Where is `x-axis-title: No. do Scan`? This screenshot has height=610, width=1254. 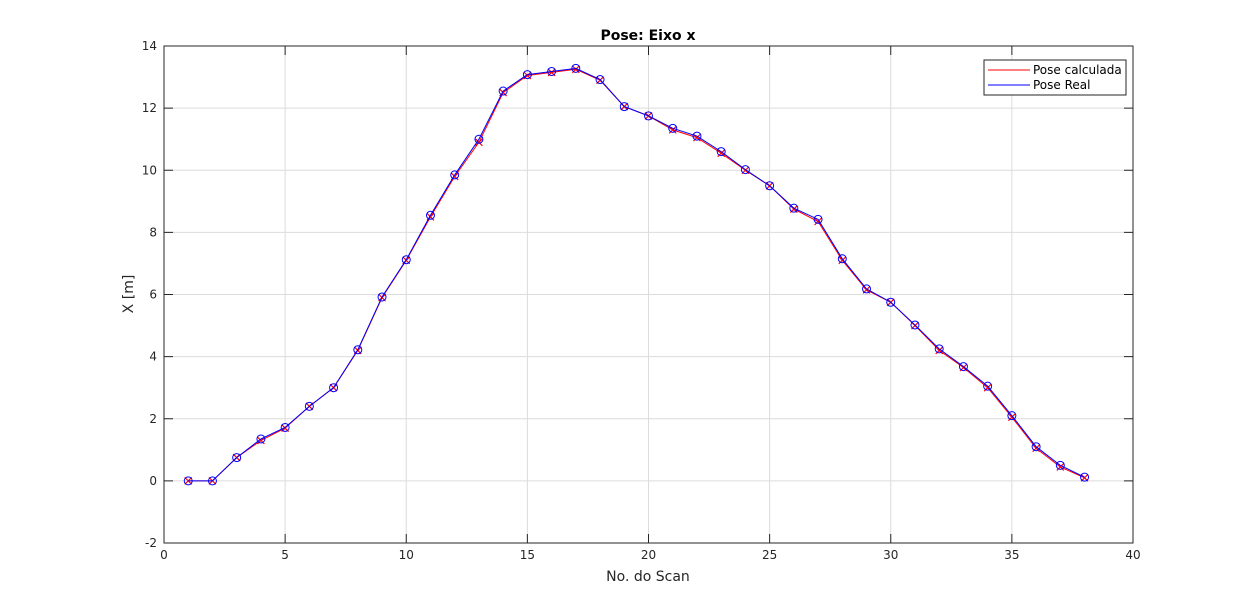
x-axis-title: No. do Scan is located at coordinates (648, 577).